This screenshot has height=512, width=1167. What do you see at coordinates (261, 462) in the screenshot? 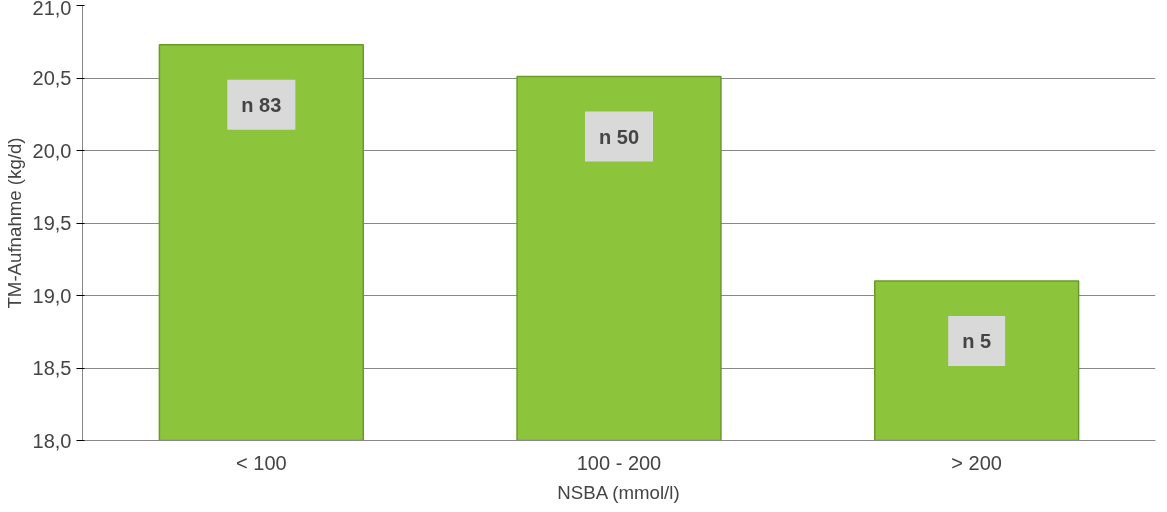
I see `x-tick-label: < 100` at bounding box center [261, 462].